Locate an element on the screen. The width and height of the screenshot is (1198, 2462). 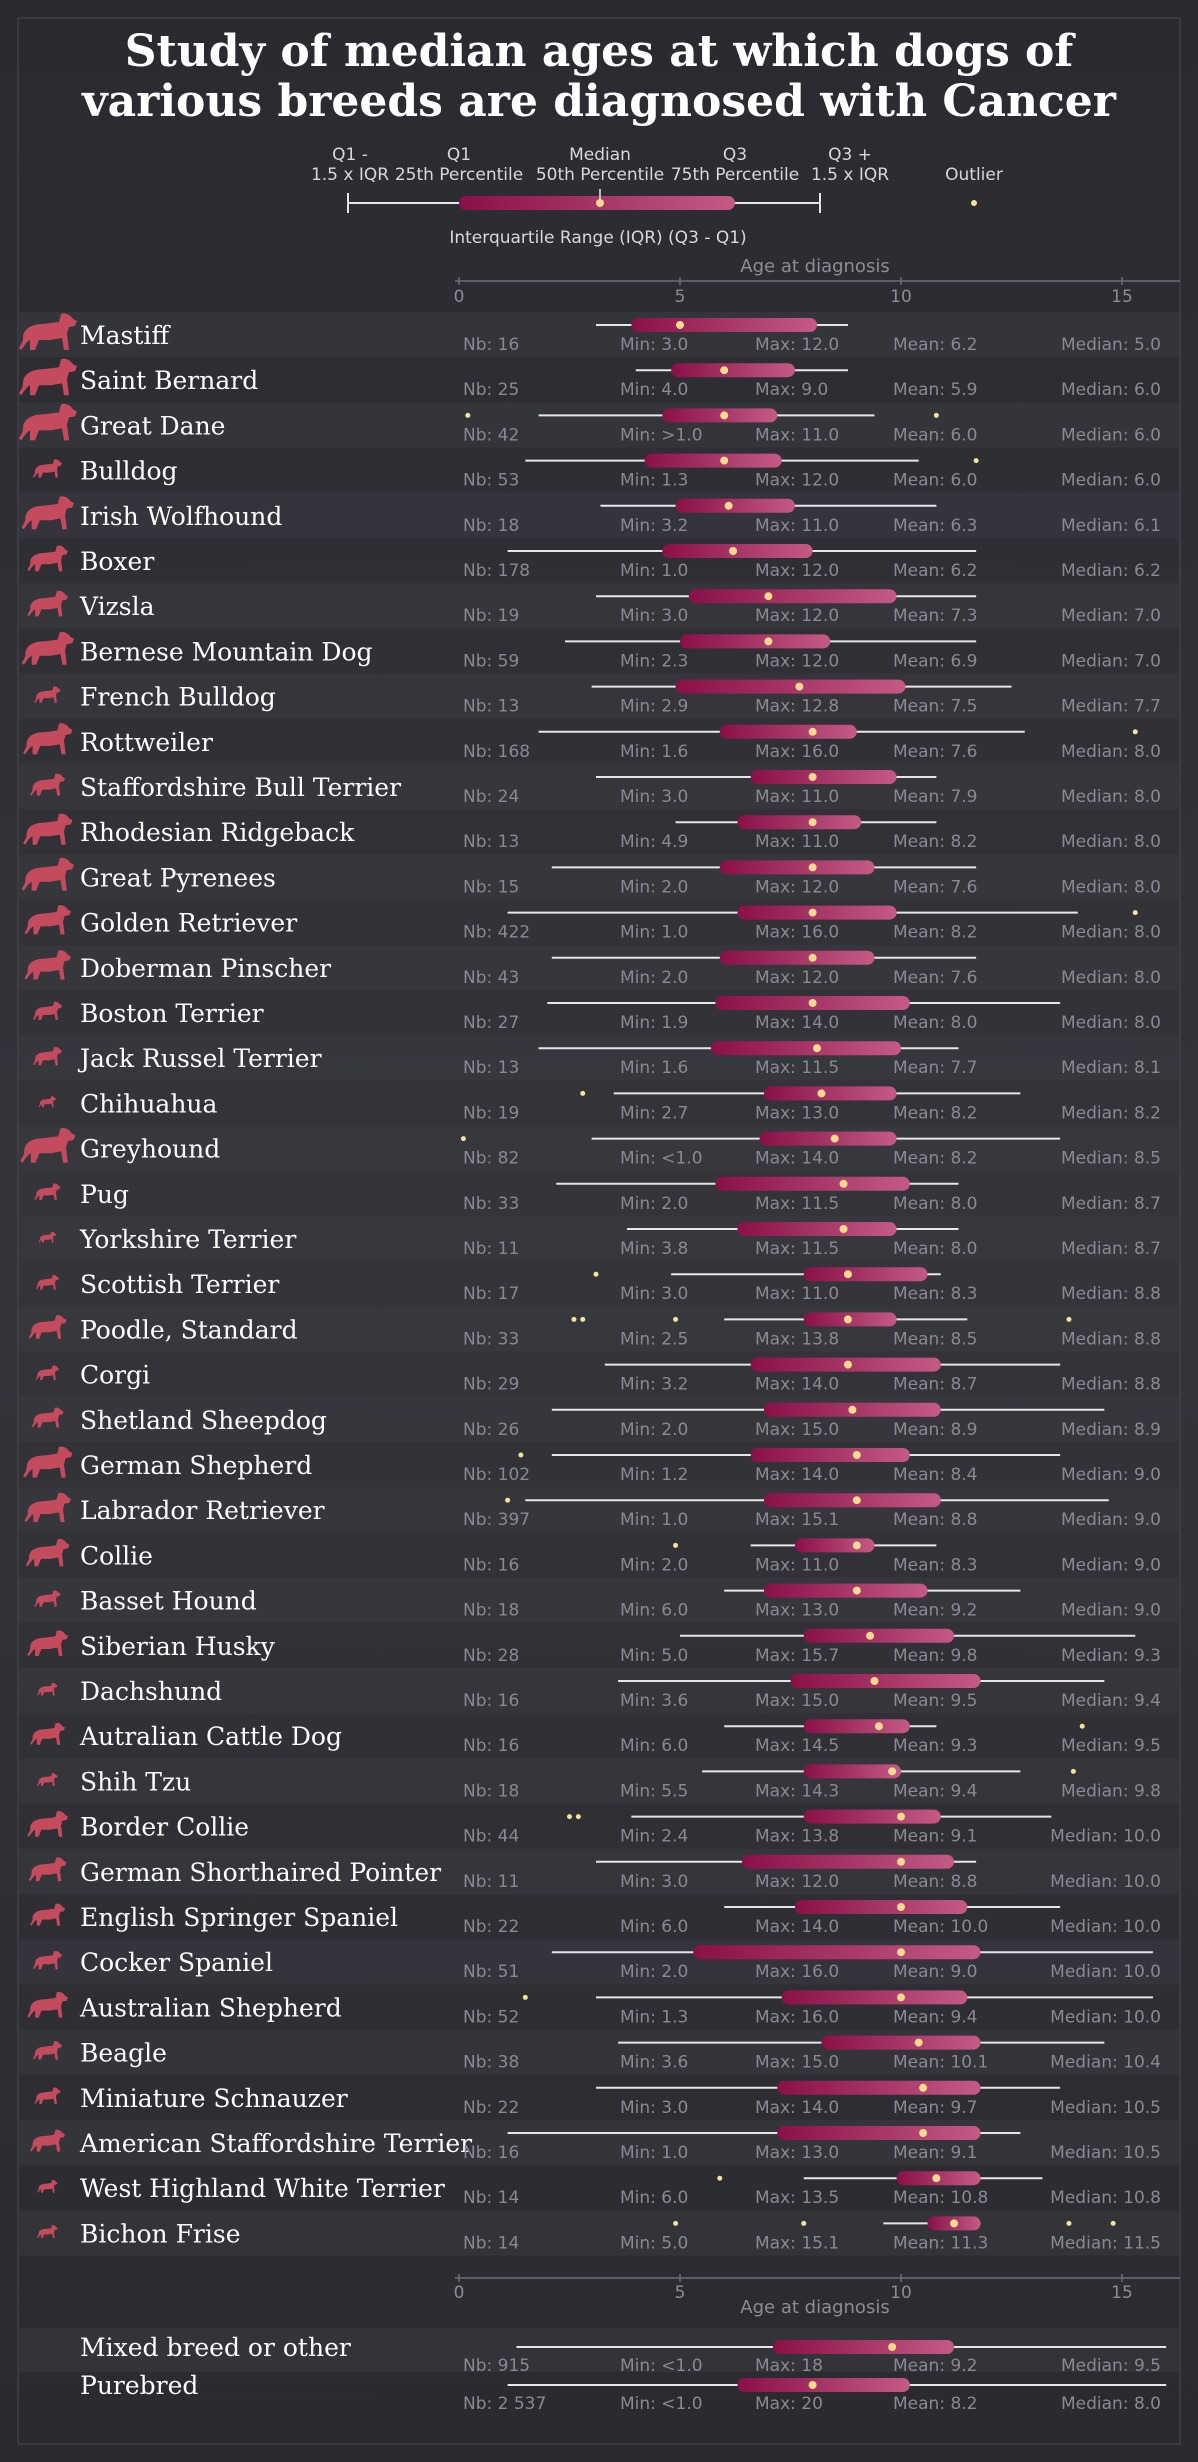
group-max: Max: 18 is located at coordinates (789, 2366).